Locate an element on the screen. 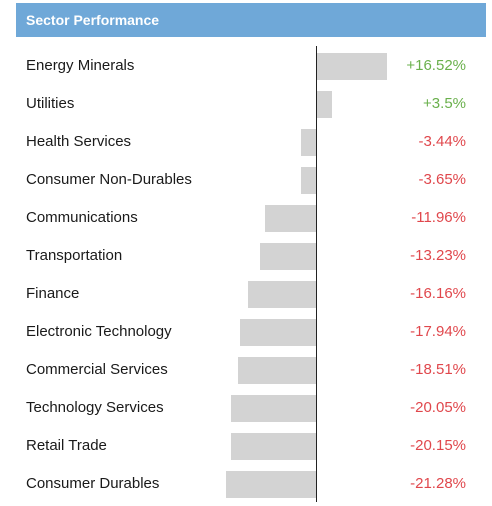  performance-value-label: -16.16% is located at coordinates (438, 293).